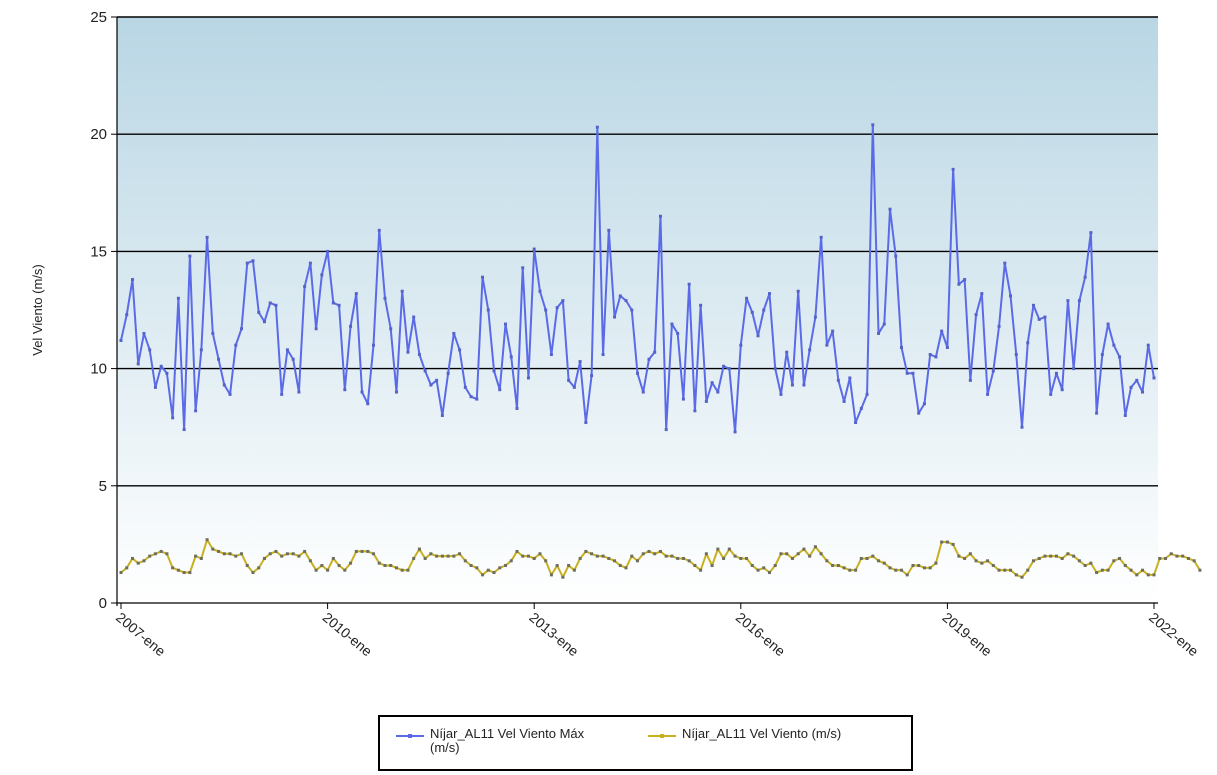 This screenshot has height=775, width=1217. Describe the element at coordinates (490, 741) in the screenshot. I see `legend-item-max: Níjar_AL11 Vel Viento Máx (m/s)` at that location.